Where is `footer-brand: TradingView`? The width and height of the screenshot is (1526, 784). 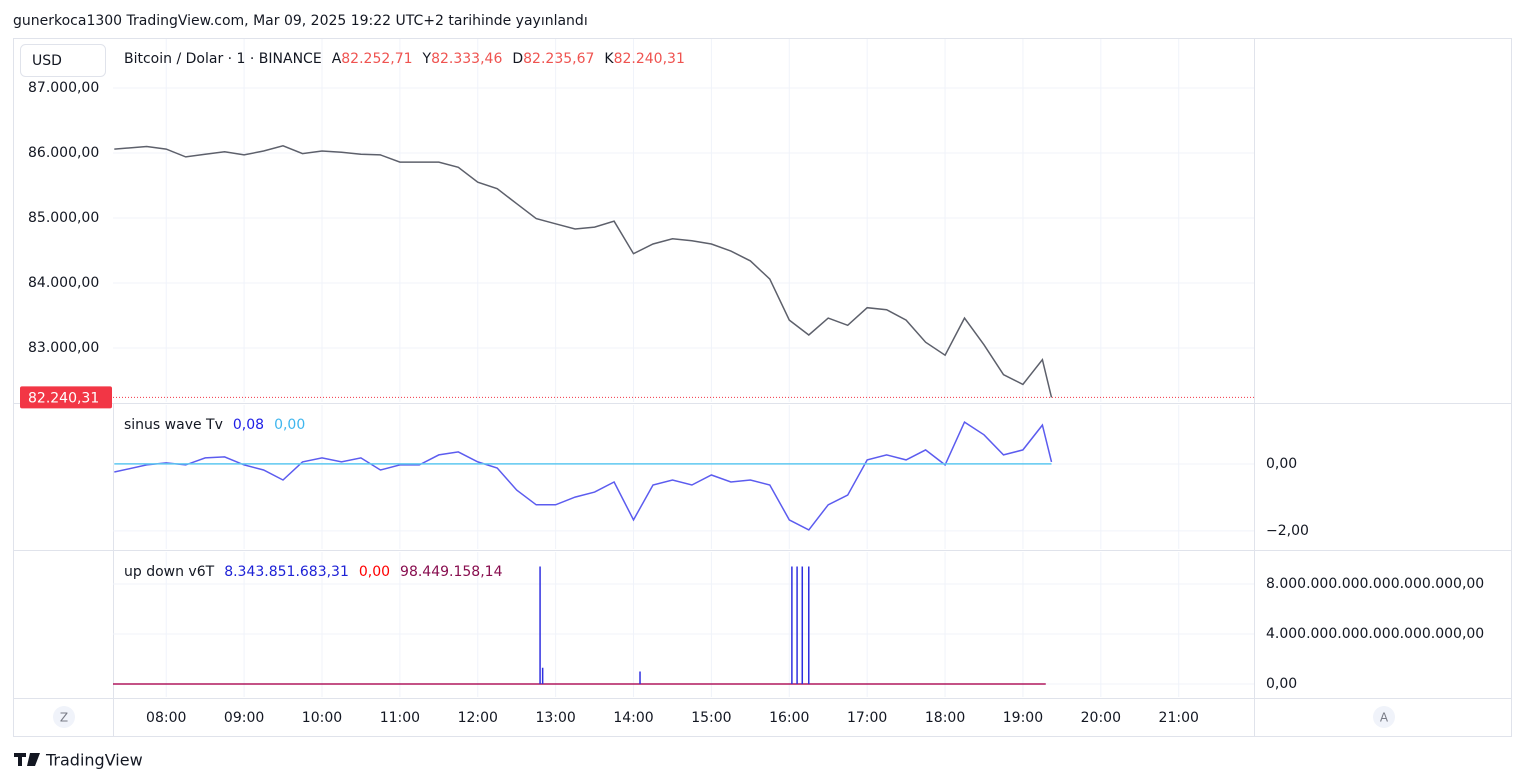 footer-brand: TradingView is located at coordinates (94, 760).